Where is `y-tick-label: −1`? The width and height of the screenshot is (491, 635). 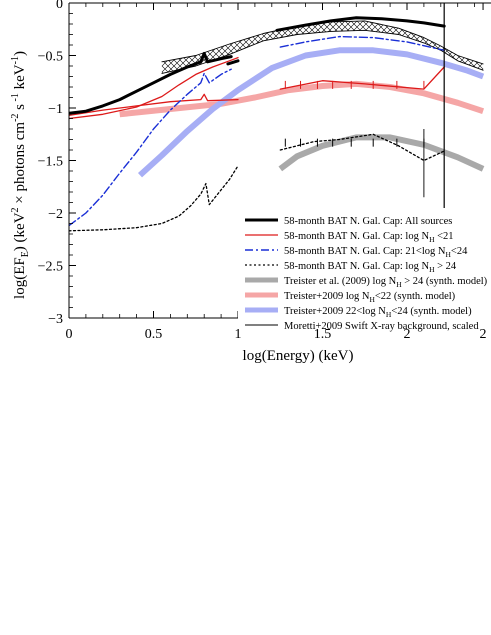
y-tick-label: −1 is located at coordinates (55, 109).